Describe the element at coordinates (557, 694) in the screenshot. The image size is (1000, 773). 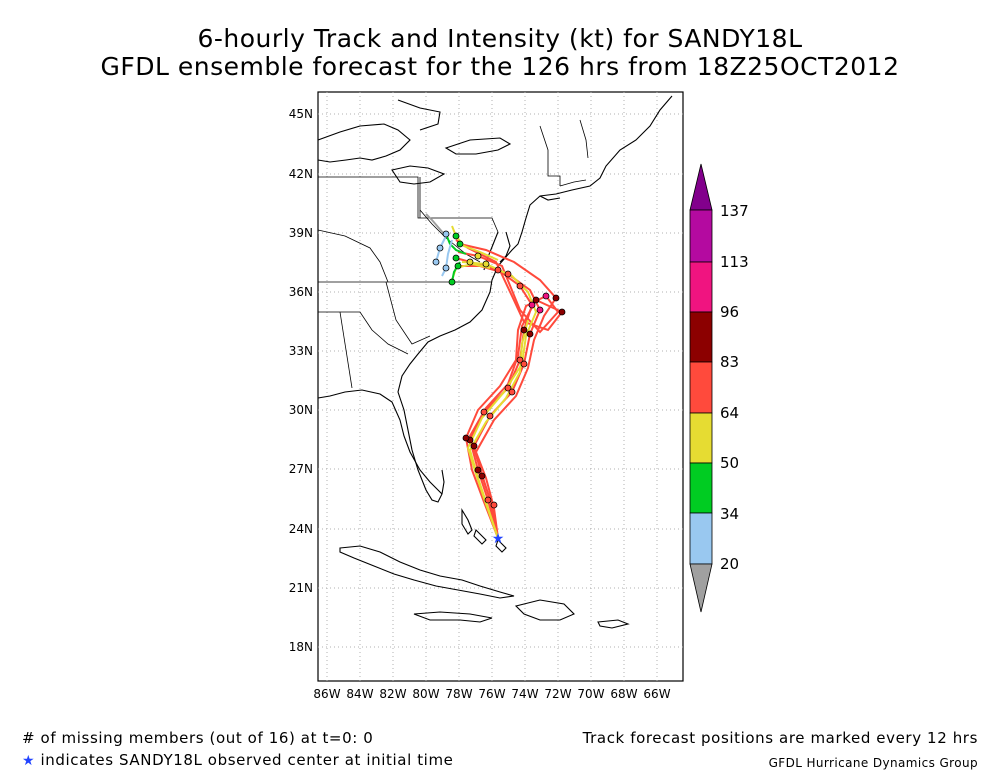
I see `lon-label: 72W` at that location.